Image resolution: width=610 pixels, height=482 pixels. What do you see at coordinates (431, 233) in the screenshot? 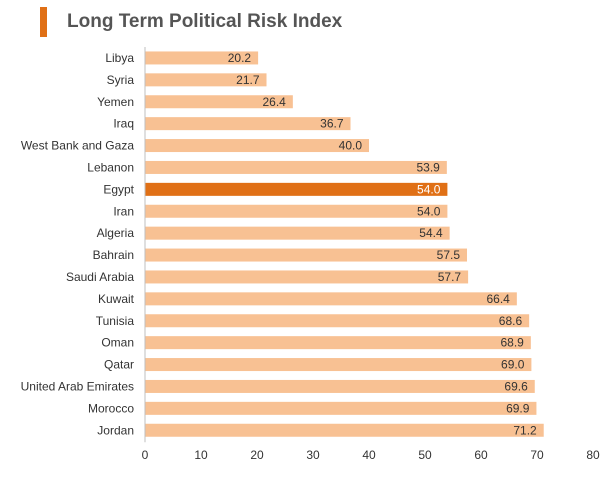
I see `data-label: 54.4` at bounding box center [431, 233].